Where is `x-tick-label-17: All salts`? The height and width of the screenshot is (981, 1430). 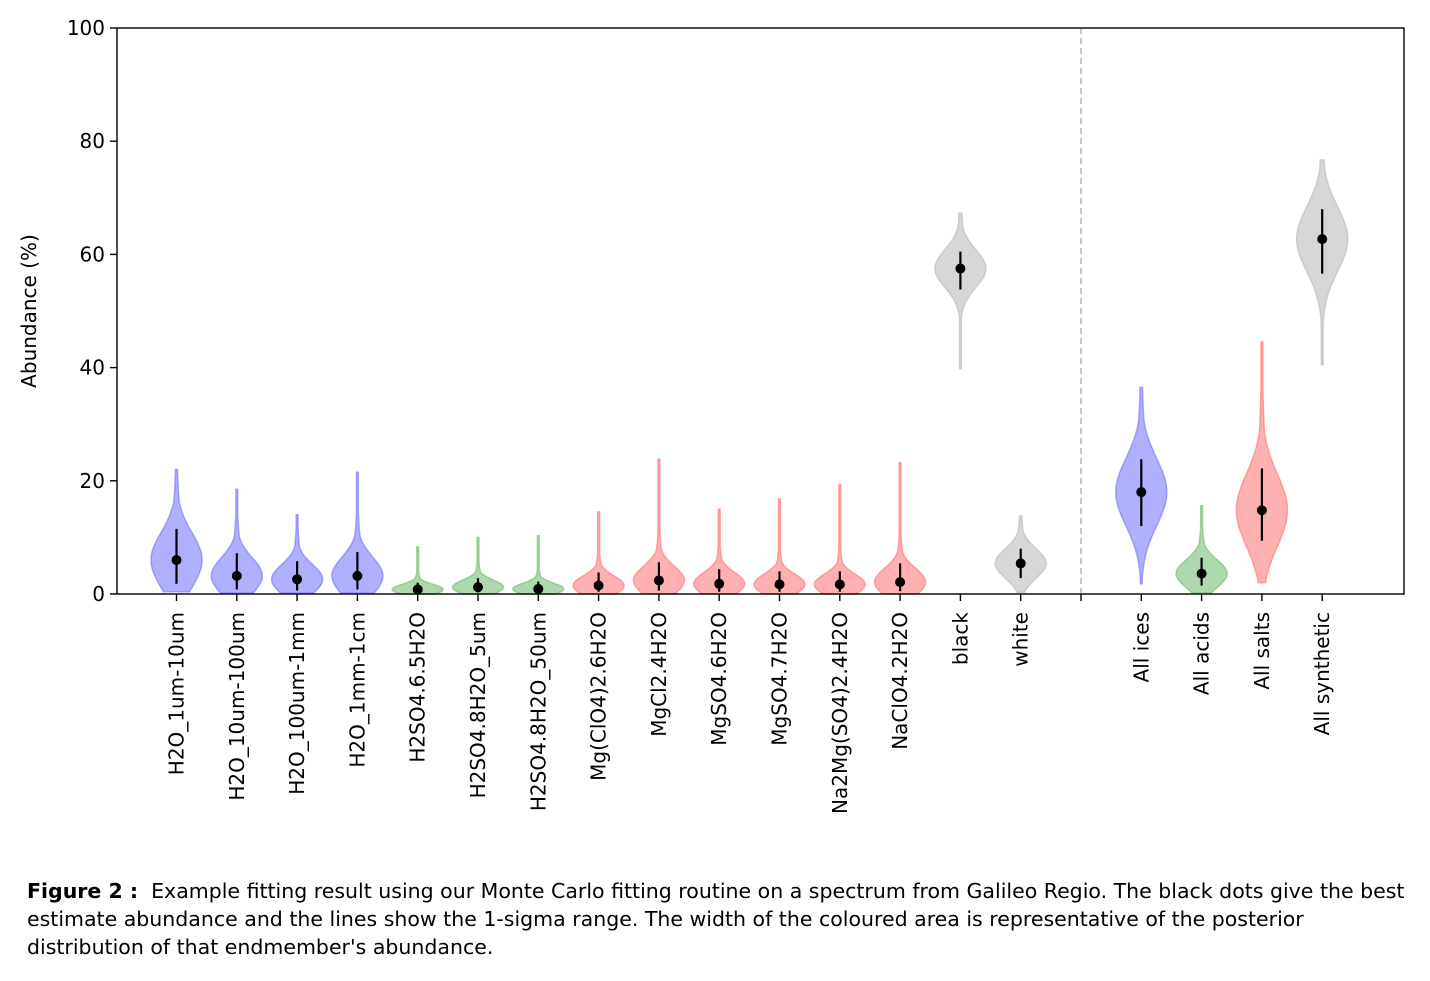
x-tick-label-17: All salts is located at coordinates (1262, 651).